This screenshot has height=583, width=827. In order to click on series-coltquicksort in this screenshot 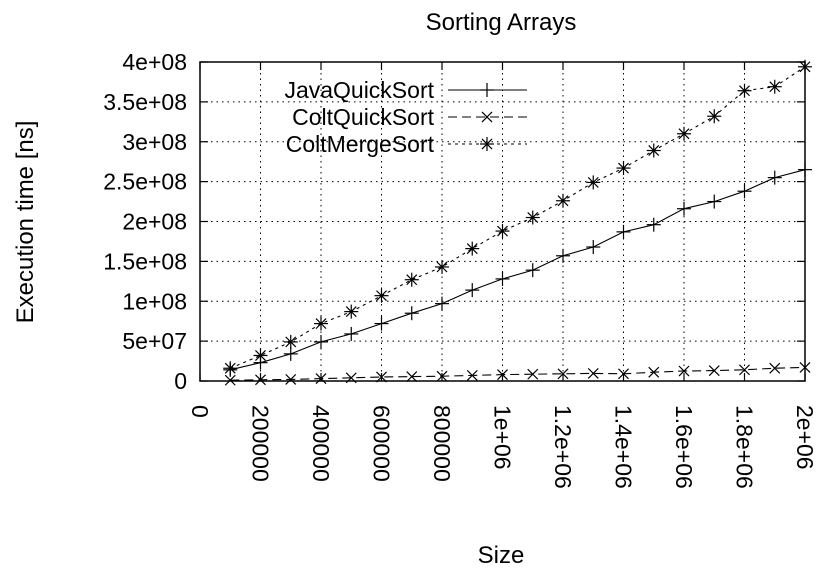, I will do `click(517, 373)`.